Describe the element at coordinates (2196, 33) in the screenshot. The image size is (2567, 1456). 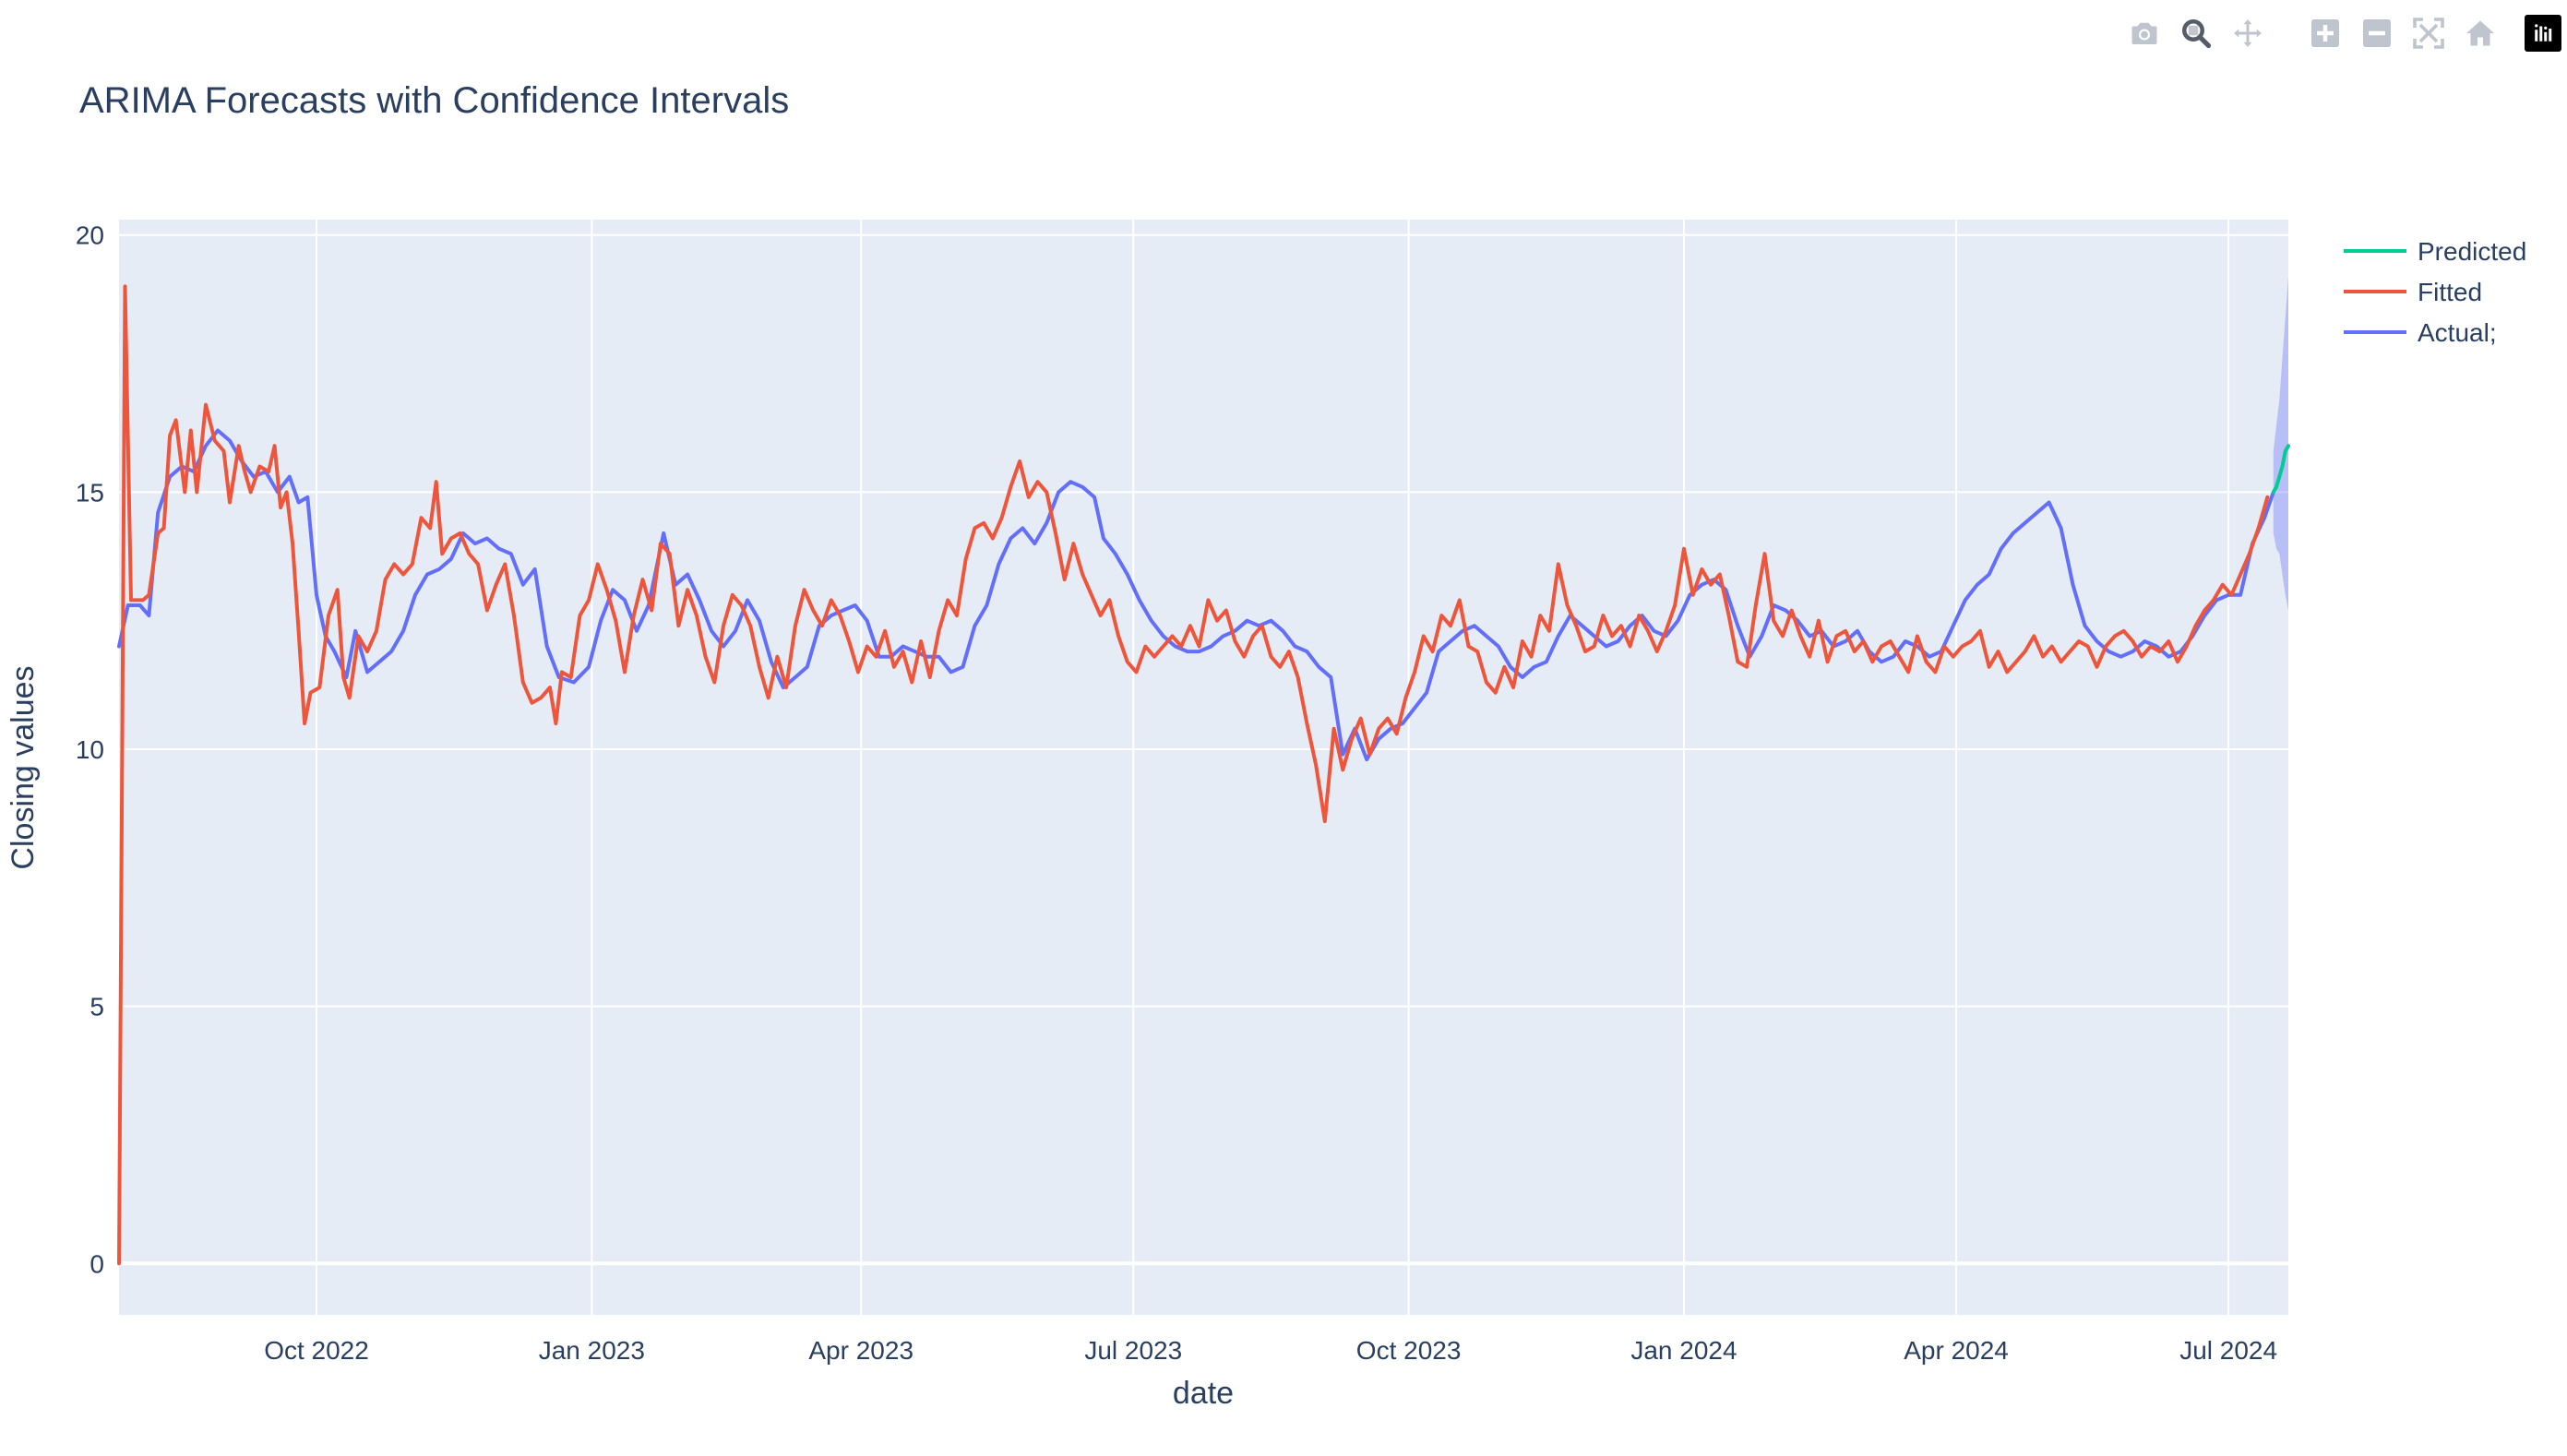
I see `zoom-icon` at that location.